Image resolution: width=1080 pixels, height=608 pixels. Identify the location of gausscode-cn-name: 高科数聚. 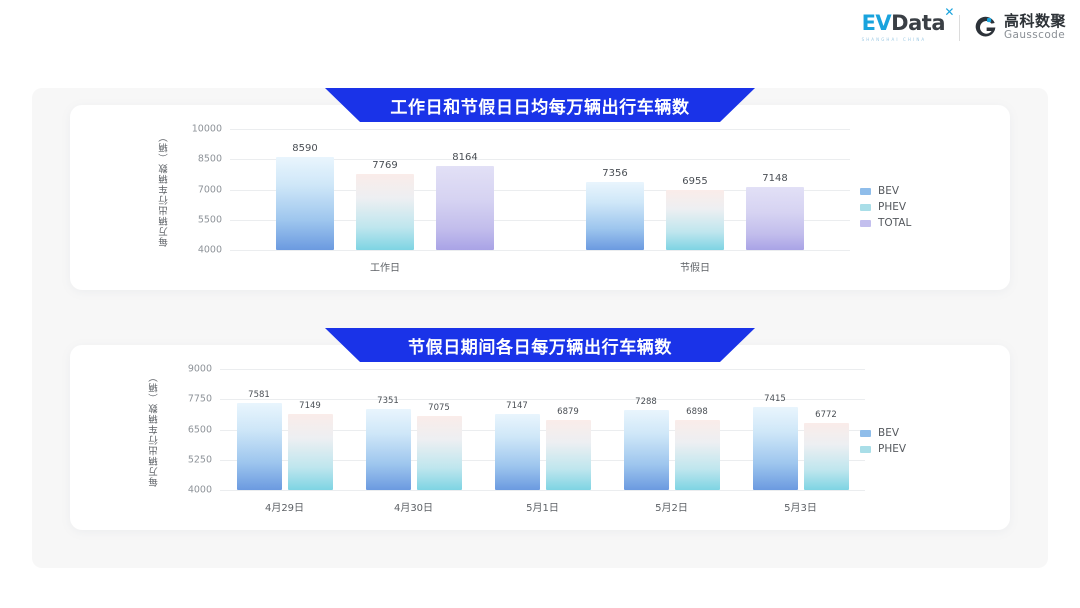
(1034, 21).